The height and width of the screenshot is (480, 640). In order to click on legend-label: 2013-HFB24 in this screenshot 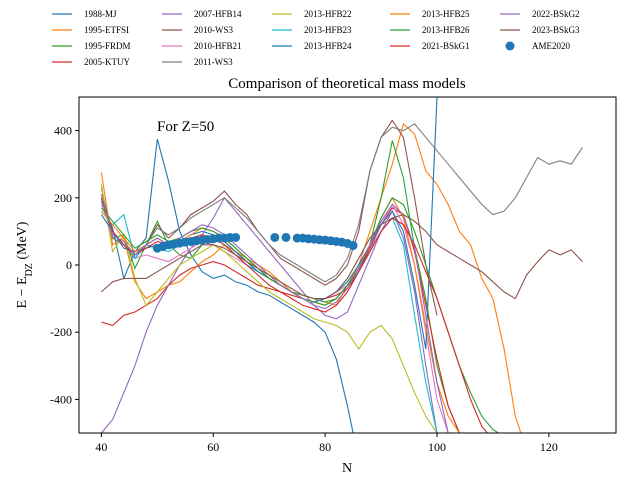, I will do `click(328, 46)`.